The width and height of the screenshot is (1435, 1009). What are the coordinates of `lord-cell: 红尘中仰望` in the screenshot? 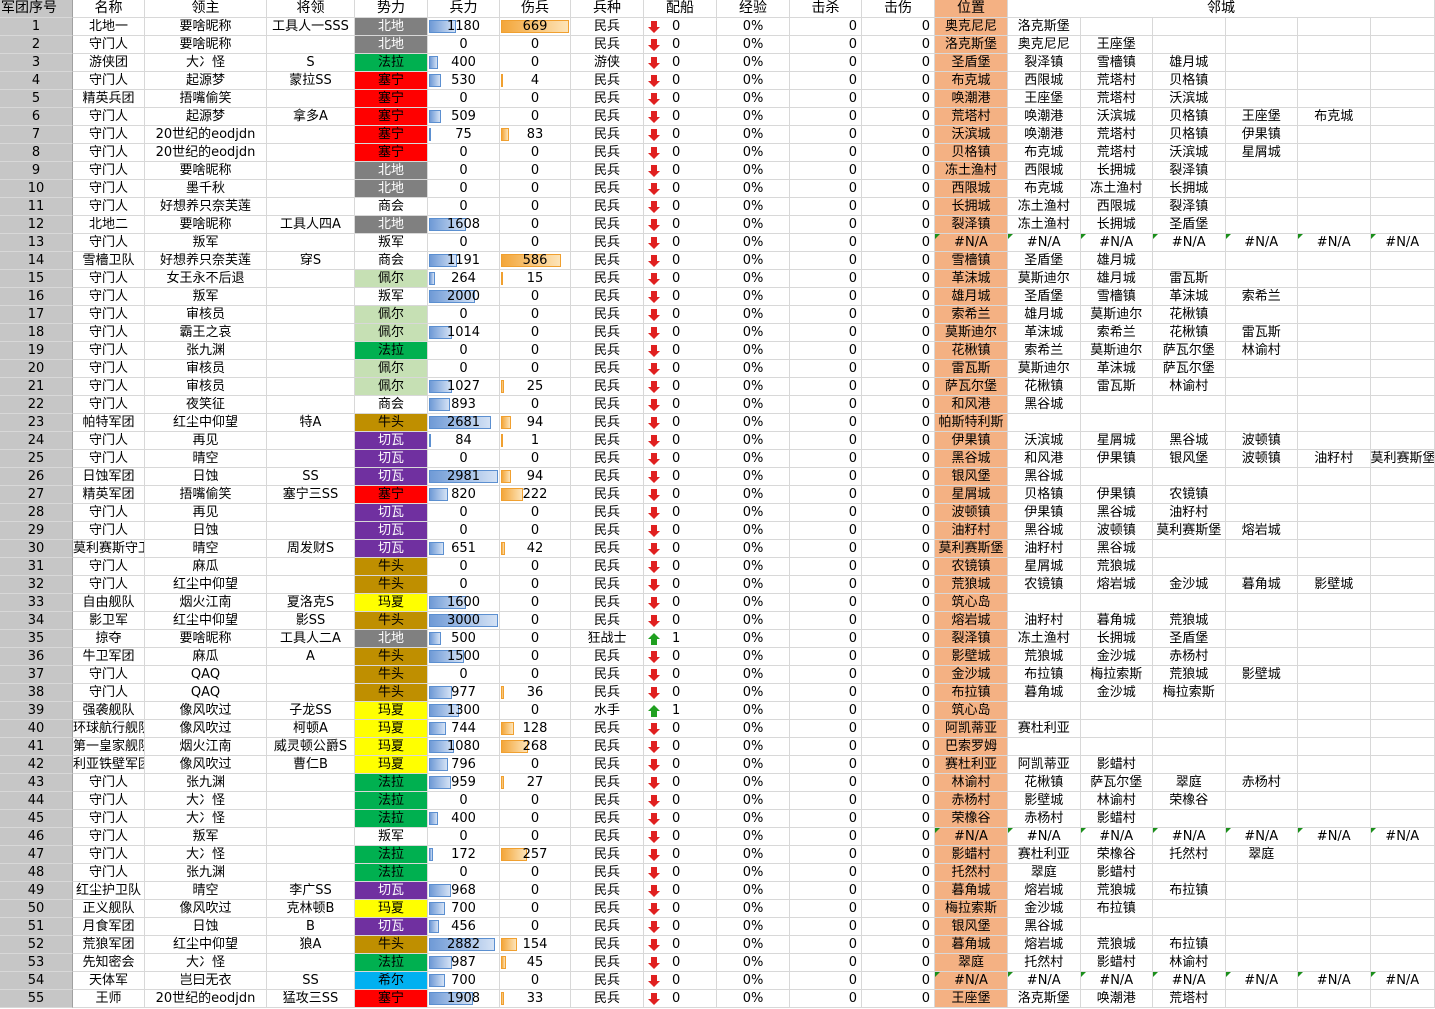 It's located at (206, 423).